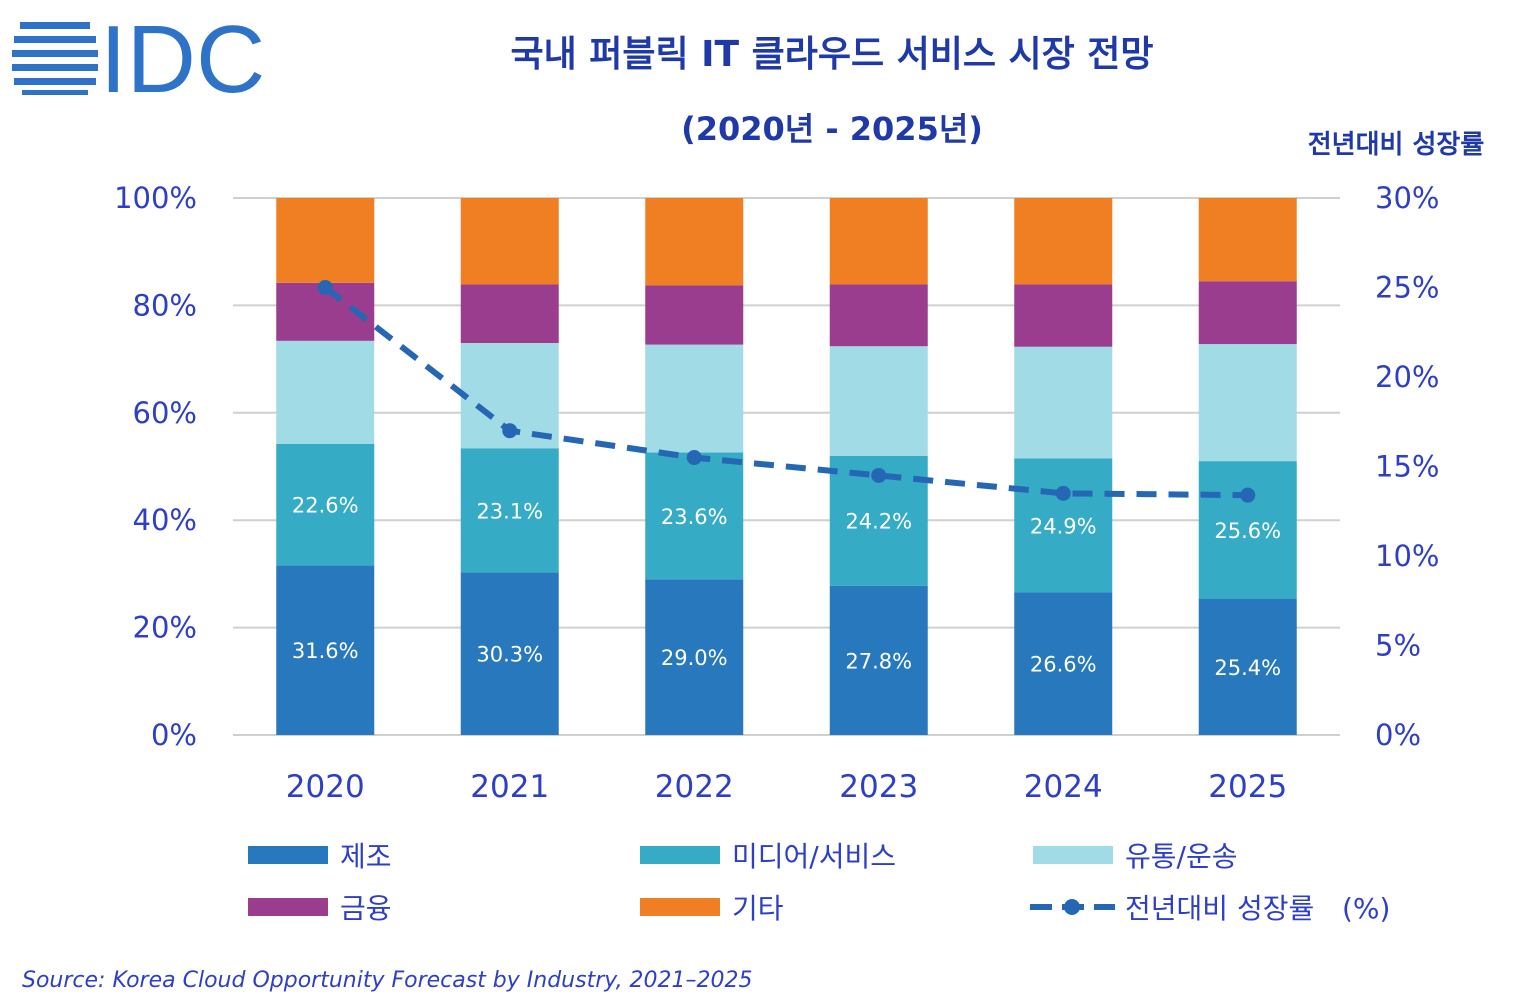  What do you see at coordinates (786, 787) in the screenshot?
I see `x-axis: 2020 2021 2022 2023 2024 2025` at bounding box center [786, 787].